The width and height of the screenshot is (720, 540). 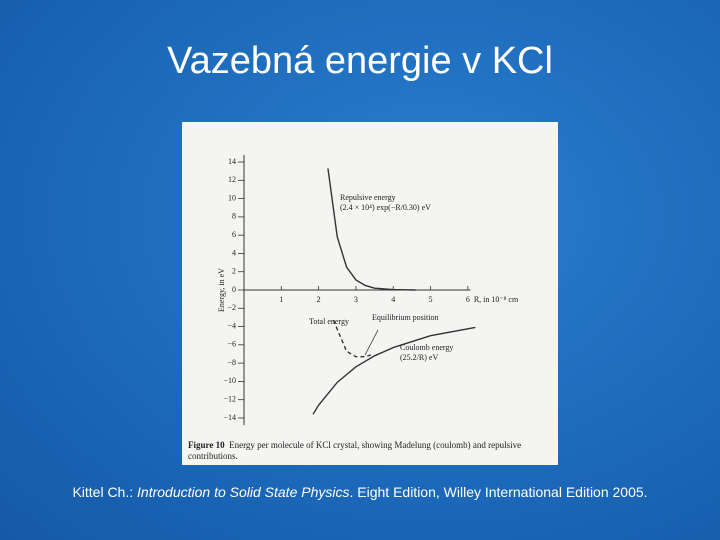 I want to click on figure-label: Figure 10, so click(x=206, y=445).